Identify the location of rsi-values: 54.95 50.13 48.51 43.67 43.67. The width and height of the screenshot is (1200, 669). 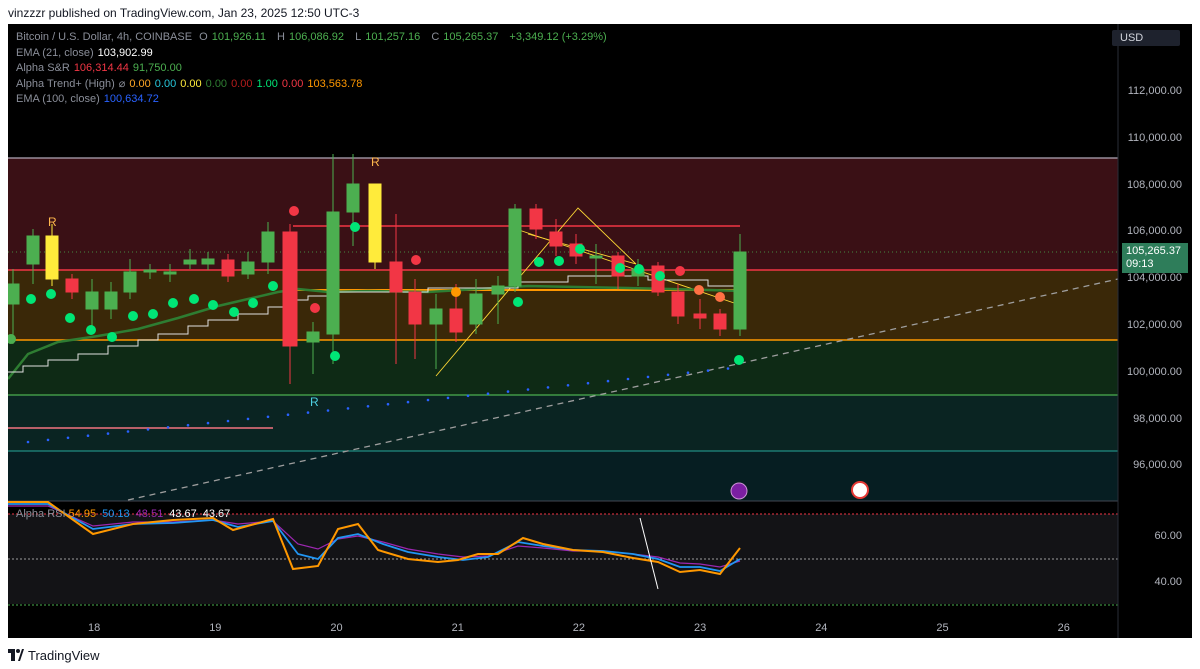
(153, 514).